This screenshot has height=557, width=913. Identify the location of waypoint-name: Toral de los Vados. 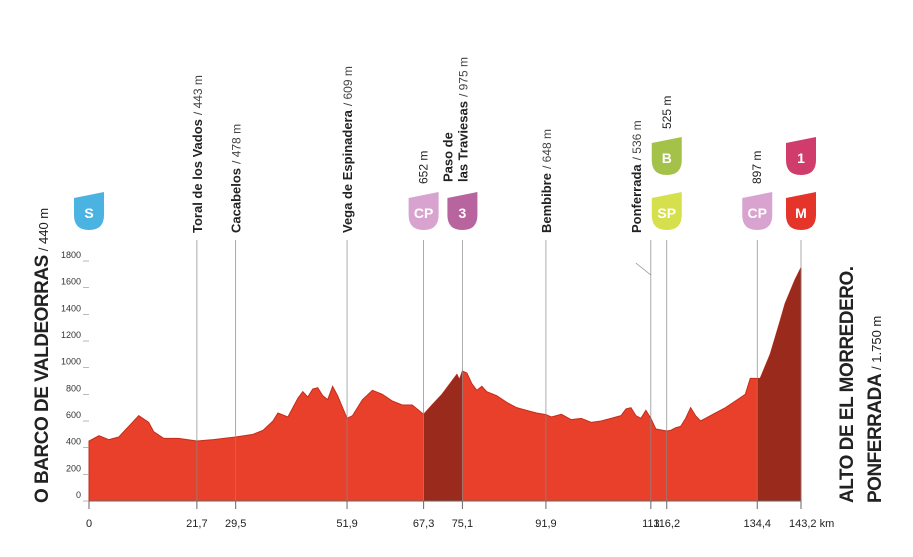
(197, 176).